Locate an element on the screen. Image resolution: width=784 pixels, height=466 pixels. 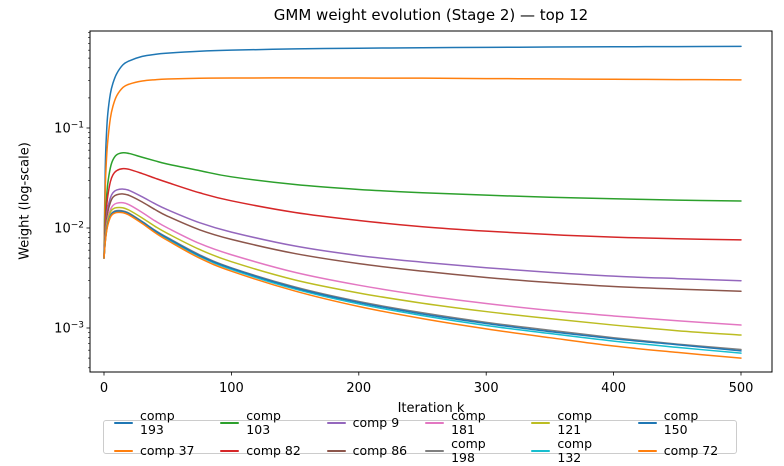
legend-item-comp-121: comp 121 is located at coordinates (575, 423).